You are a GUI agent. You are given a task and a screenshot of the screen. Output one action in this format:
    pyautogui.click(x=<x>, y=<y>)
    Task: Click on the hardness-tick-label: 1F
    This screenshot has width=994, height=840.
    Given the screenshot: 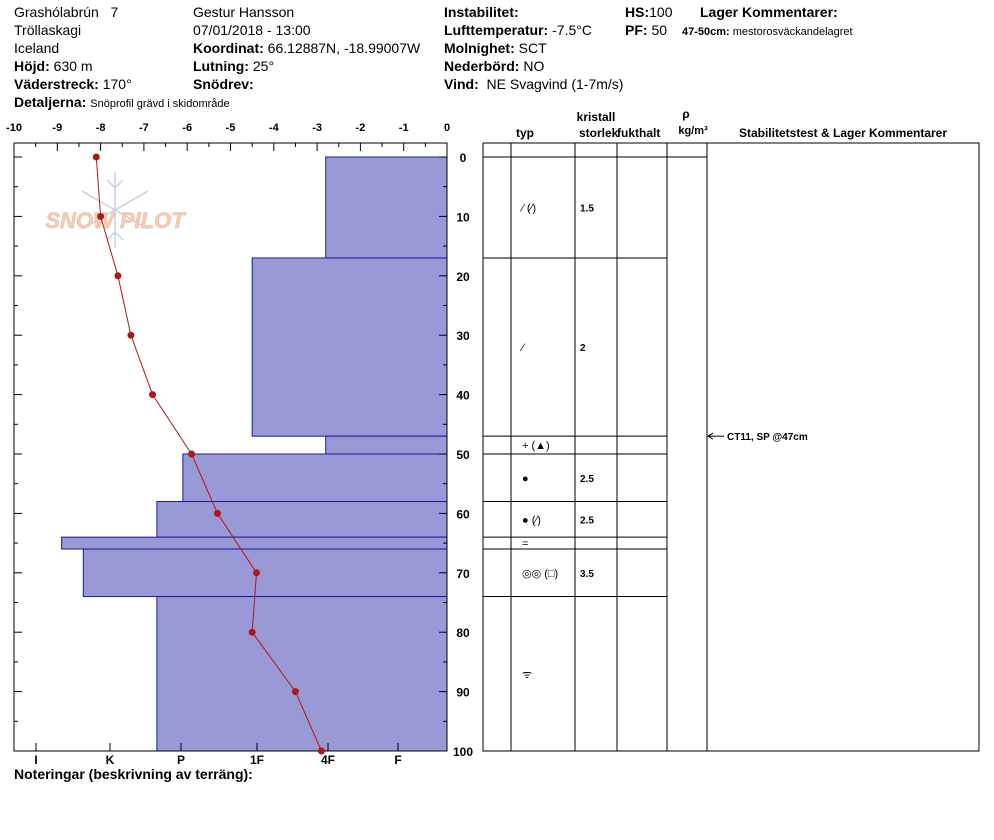 What is the action you would take?
    pyautogui.click(x=257, y=760)
    